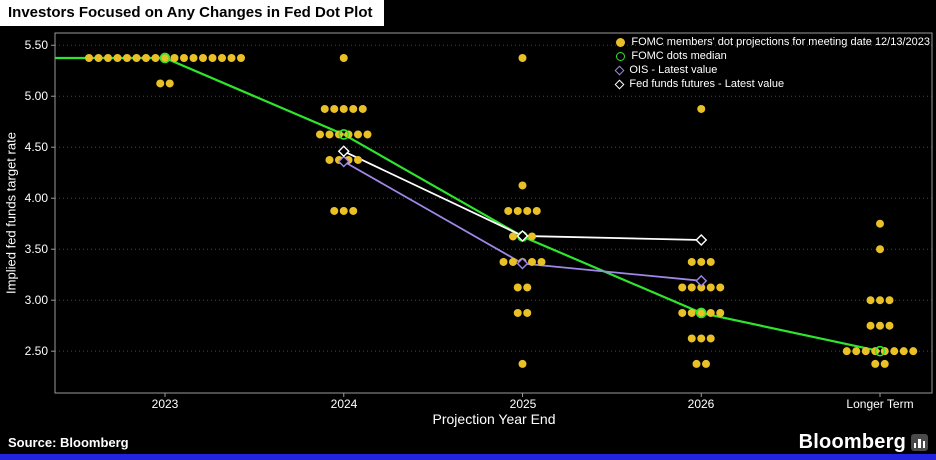 Image resolution: width=936 pixels, height=460 pixels. I want to click on dot-marker-icon, so click(621, 42).